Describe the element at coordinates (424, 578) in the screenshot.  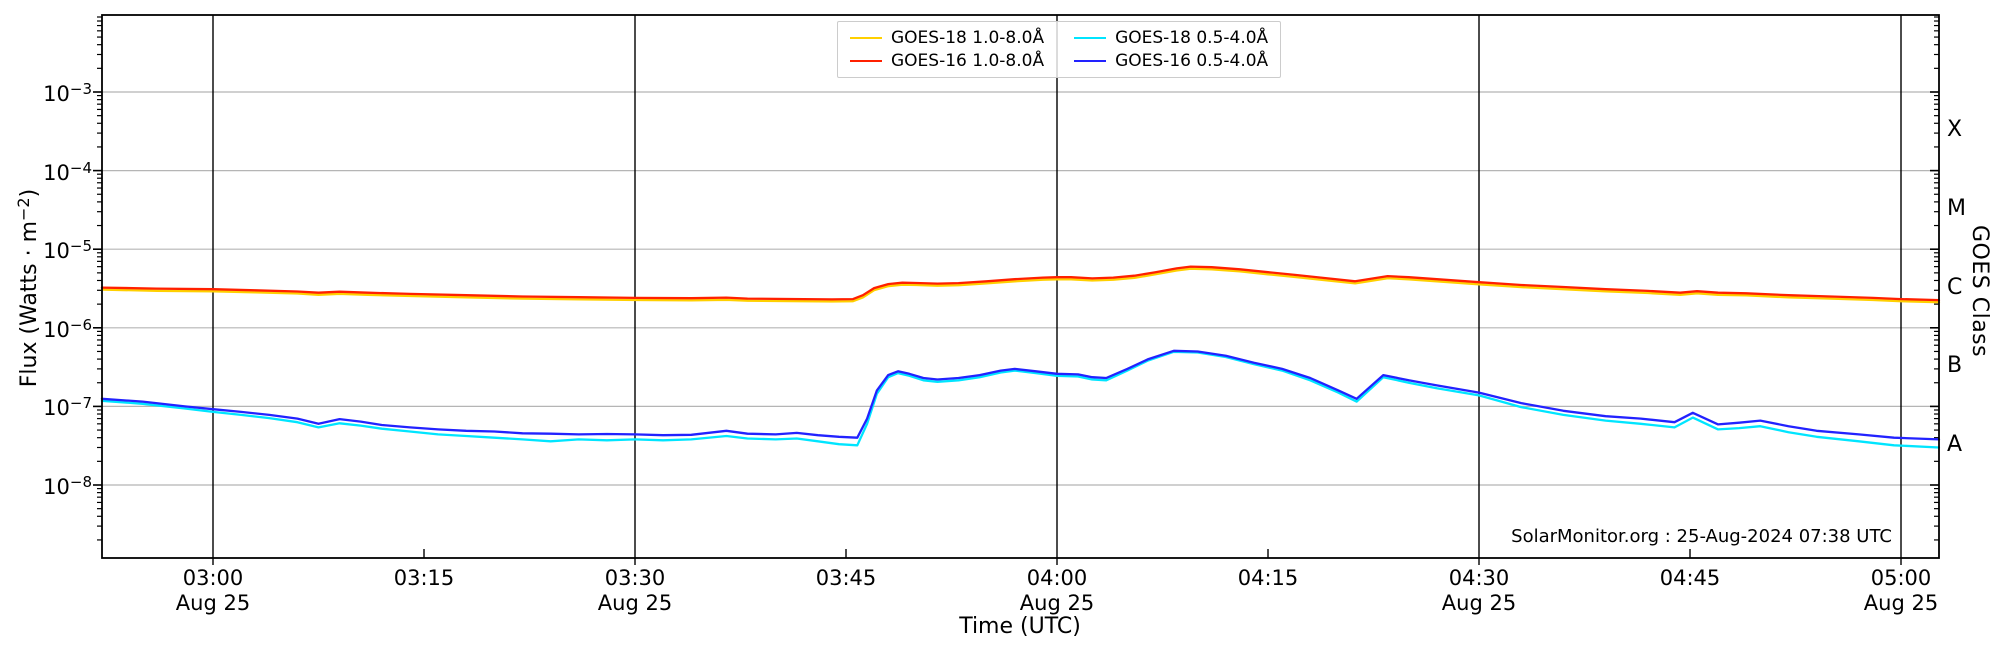
I see `x-tick-label-0315: 03:15` at that location.